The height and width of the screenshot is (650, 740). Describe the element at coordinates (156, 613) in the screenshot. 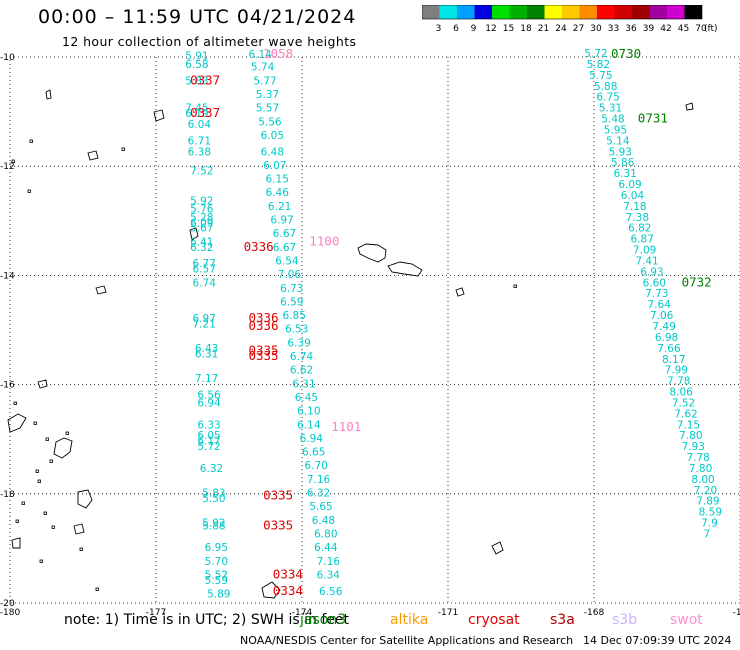

I see `lon-tick-label: -177` at that location.